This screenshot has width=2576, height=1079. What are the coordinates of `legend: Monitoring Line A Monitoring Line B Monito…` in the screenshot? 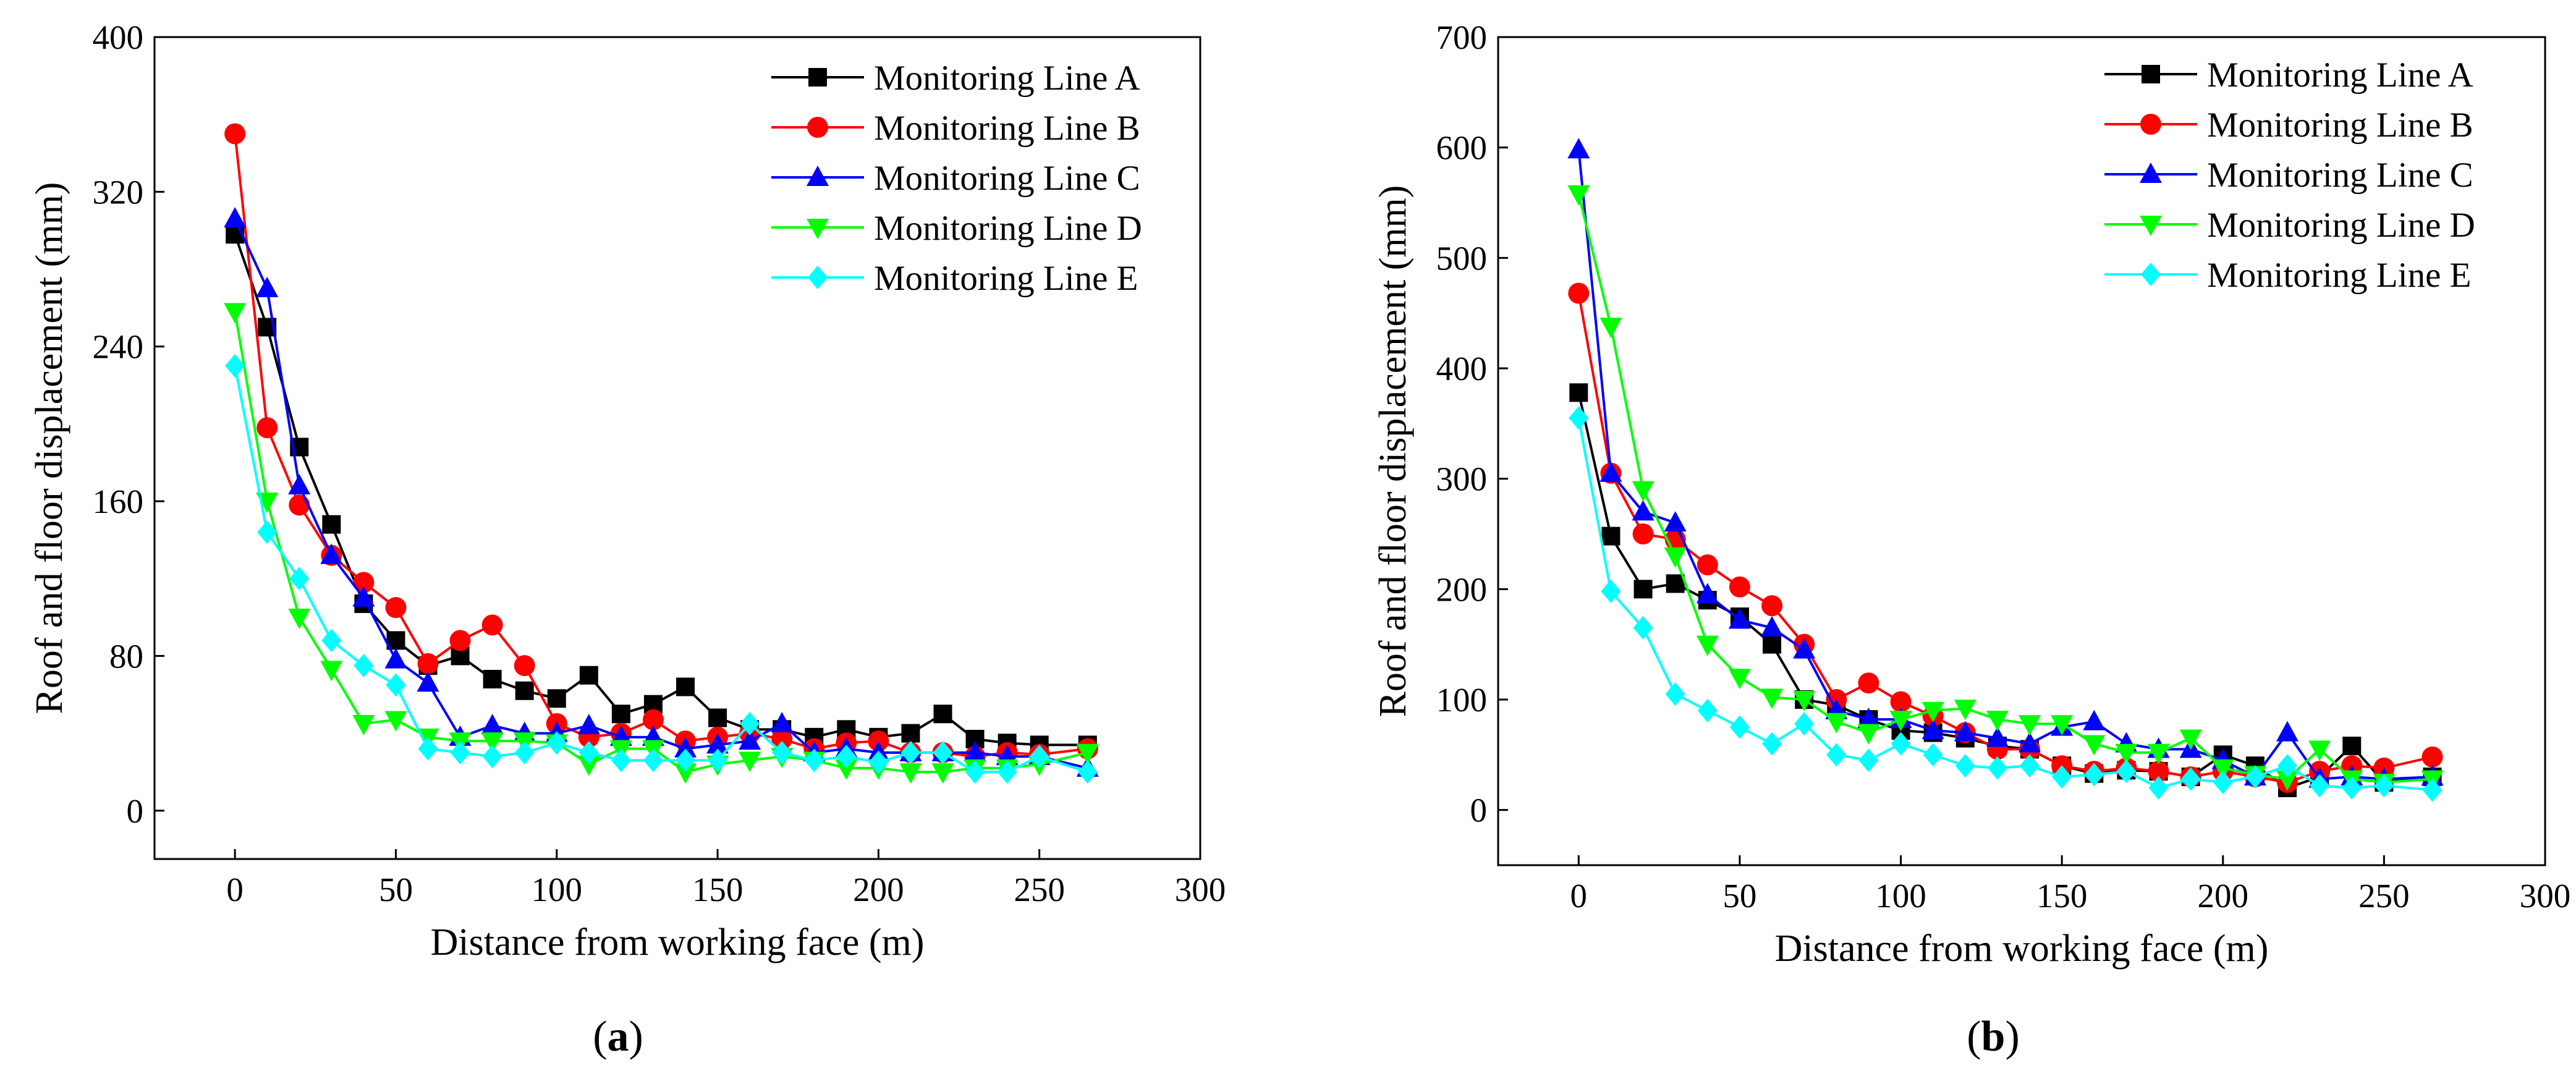 It's located at (2289, 175).